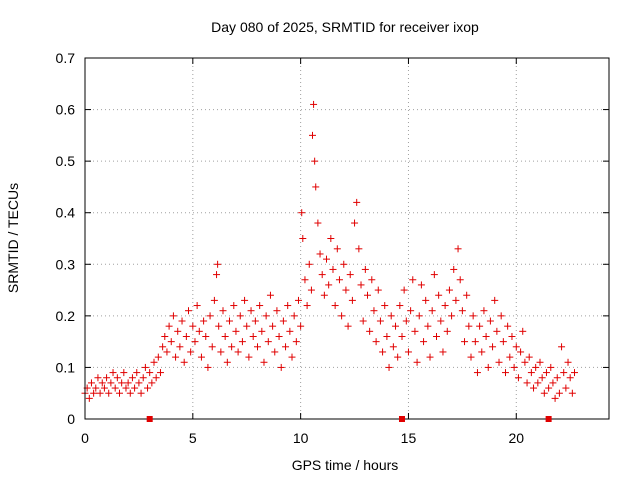  Describe the element at coordinates (66, 58) in the screenshot. I see `y-tick-label: 0.7` at that location.